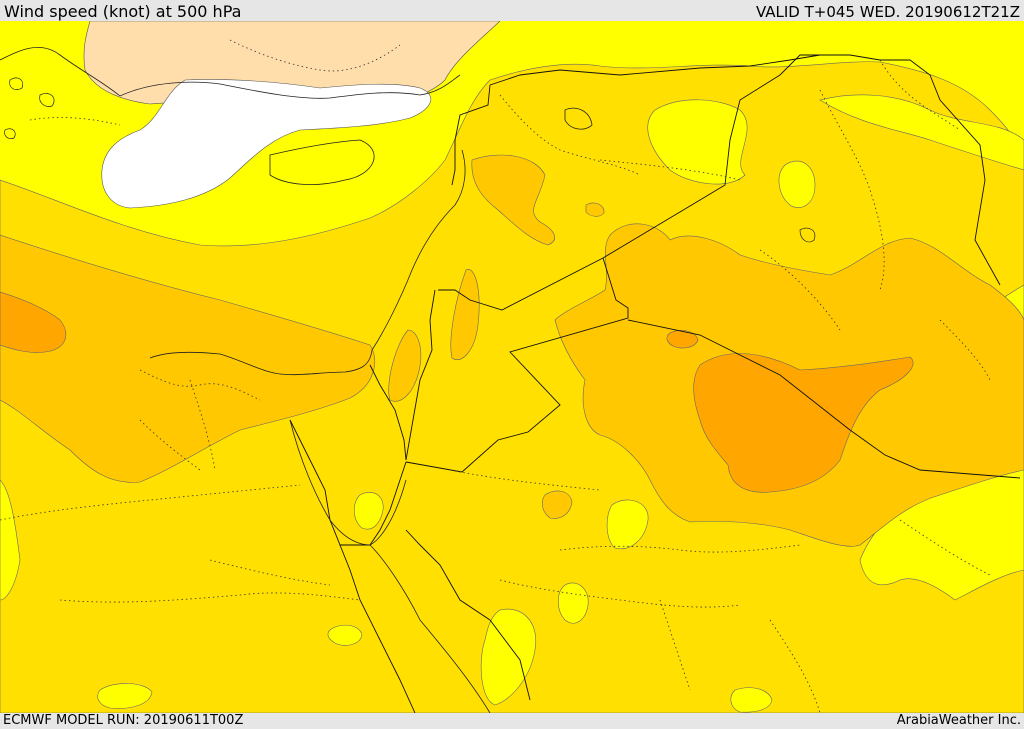 The height and width of the screenshot is (729, 1024). Describe the element at coordinates (921, 132) in the screenshot. I see `yellow-patch-northeast` at that location.